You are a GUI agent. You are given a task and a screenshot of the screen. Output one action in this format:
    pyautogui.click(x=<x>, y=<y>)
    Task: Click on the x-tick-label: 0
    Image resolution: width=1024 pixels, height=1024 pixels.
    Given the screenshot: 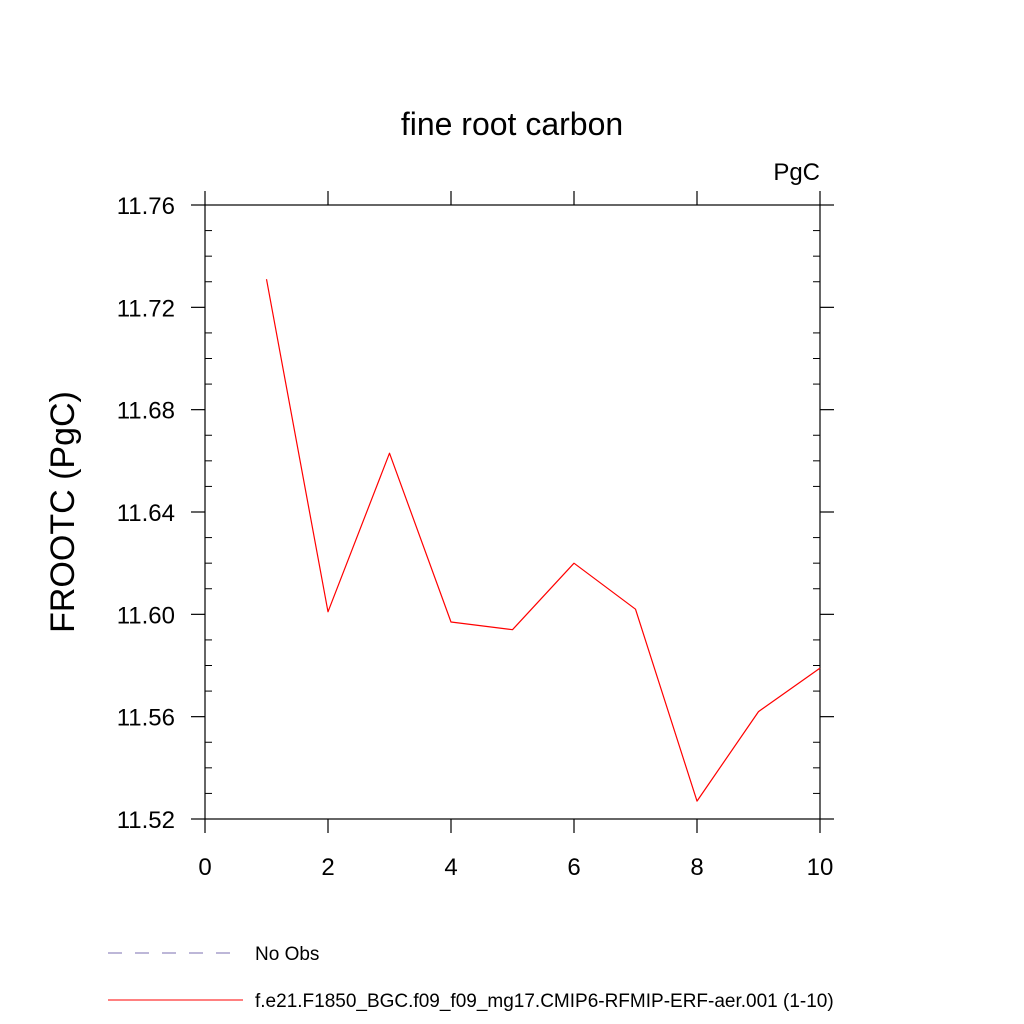 What is the action you would take?
    pyautogui.click(x=204, y=867)
    